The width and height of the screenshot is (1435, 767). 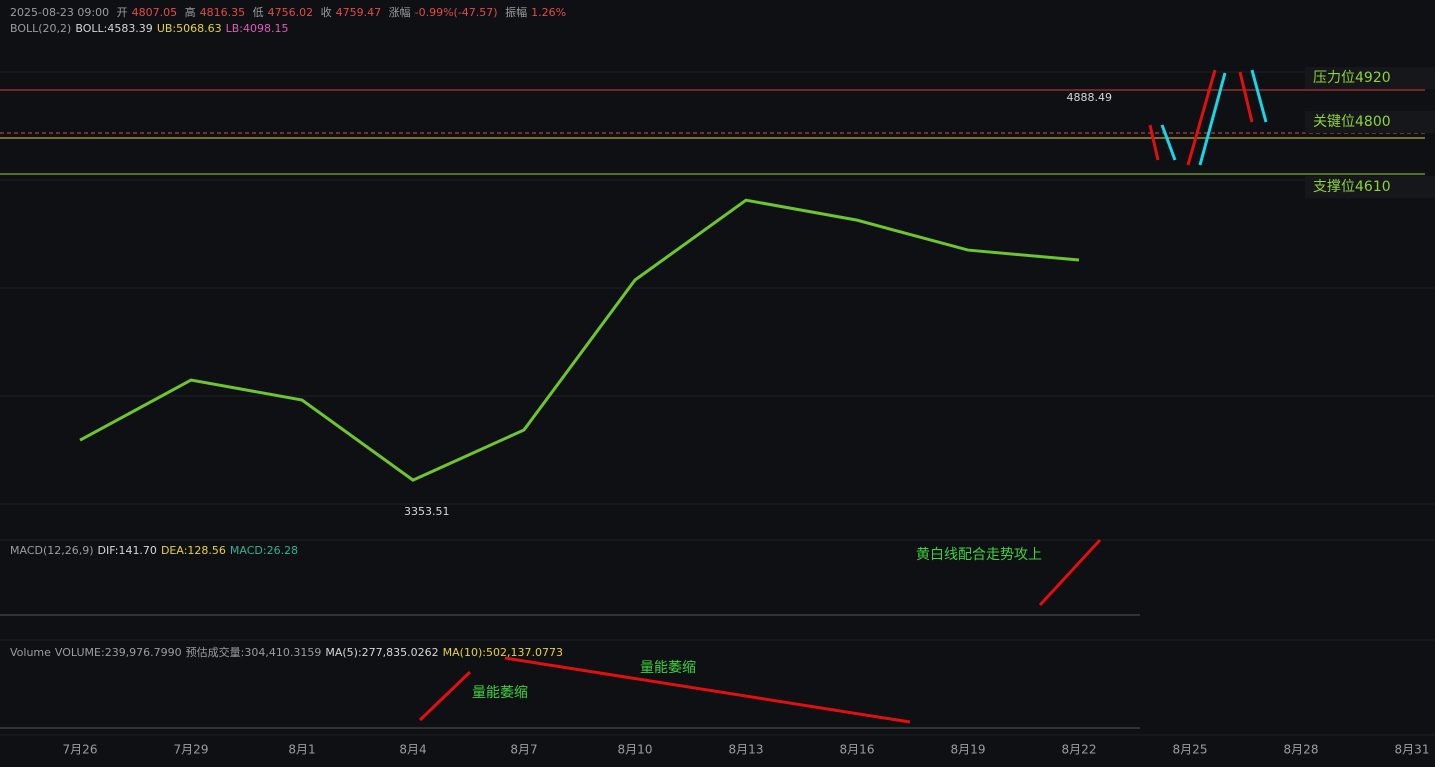 What do you see at coordinates (190, 12) in the screenshot?
I see `label: 高` at bounding box center [190, 12].